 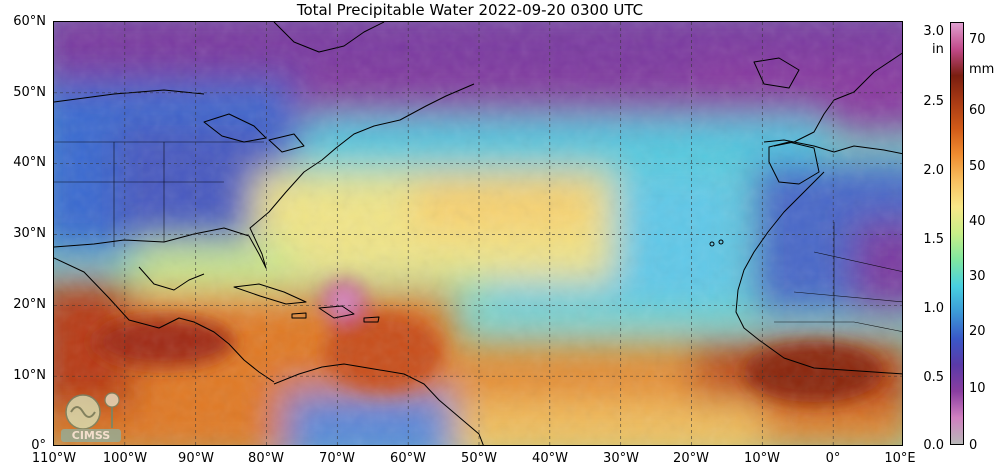 What do you see at coordinates (977, 110) in the screenshot?
I see `colorbar-mm-tick: 60` at bounding box center [977, 110].